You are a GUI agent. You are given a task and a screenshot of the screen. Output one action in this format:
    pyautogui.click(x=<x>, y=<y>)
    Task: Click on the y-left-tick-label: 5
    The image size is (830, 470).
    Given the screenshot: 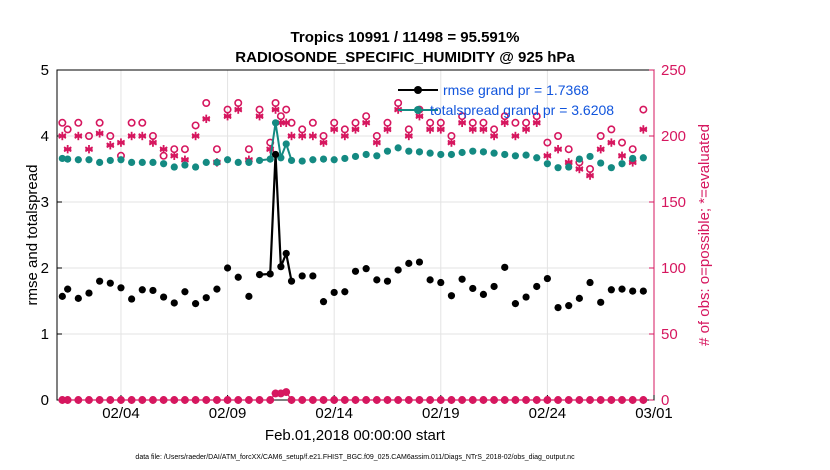 What is the action you would take?
    pyautogui.click(x=45, y=70)
    